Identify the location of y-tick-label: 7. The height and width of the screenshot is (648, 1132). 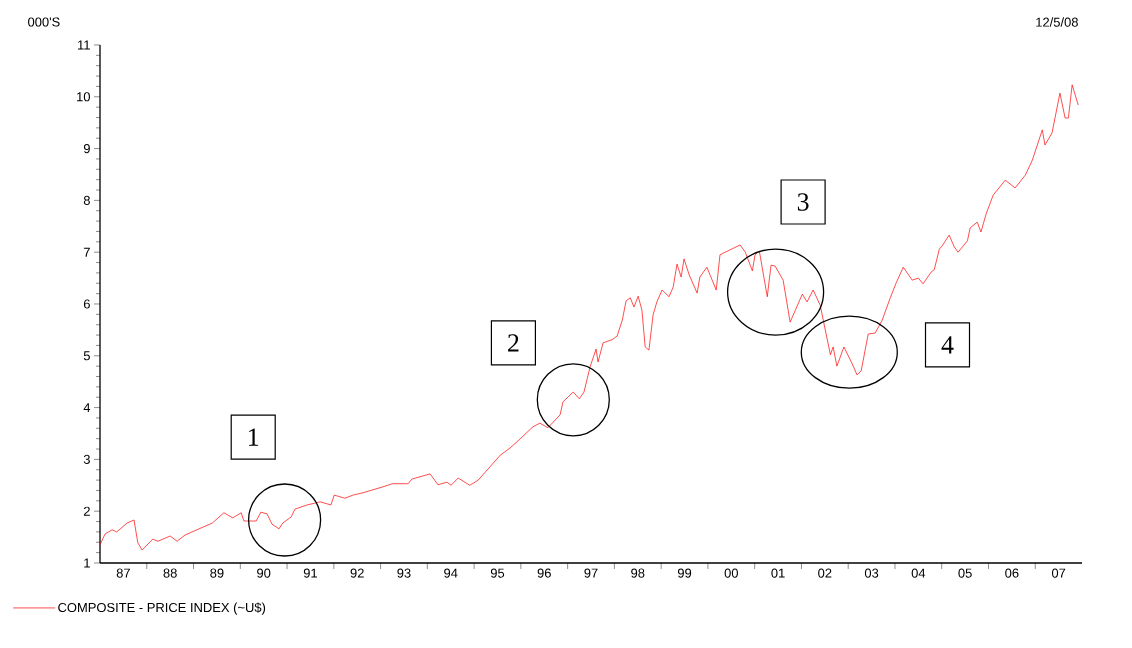
(86, 252).